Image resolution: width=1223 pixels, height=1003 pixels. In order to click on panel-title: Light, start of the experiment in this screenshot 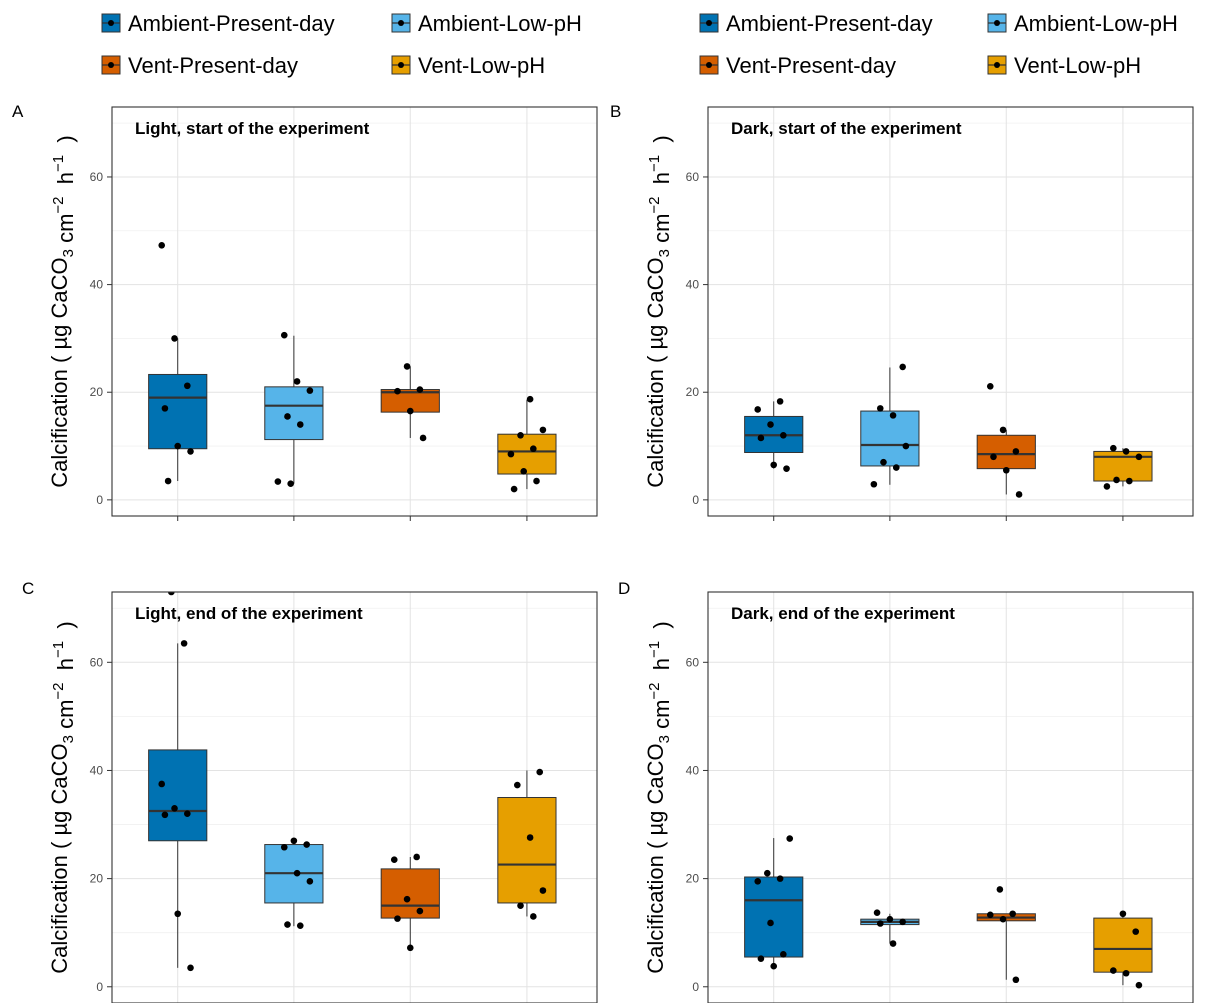, I will do `click(252, 128)`.